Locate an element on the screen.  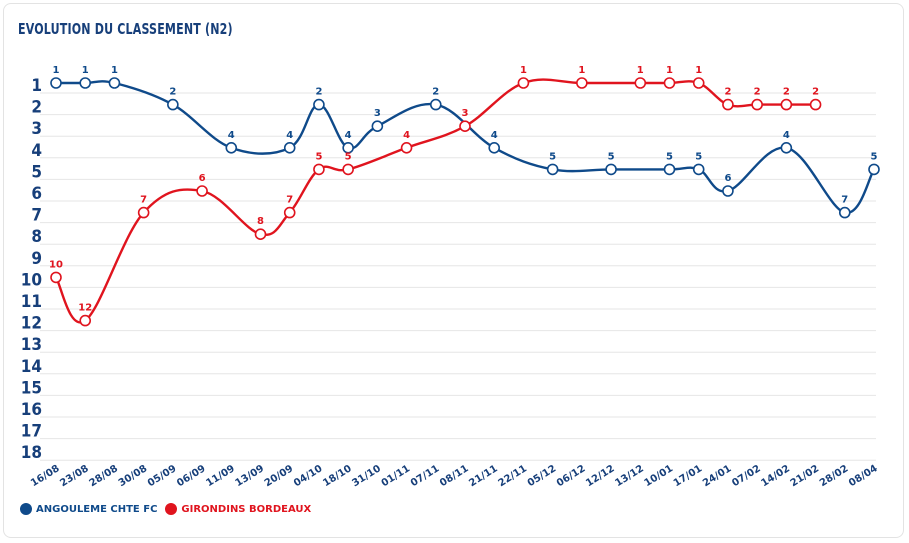
x-tick-label: 06/09 is located at coordinates (191, 476).